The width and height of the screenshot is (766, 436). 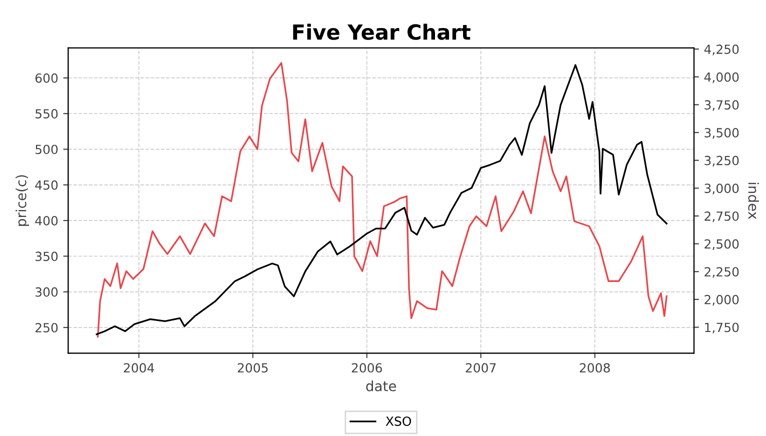 I want to click on x-tick-label: 2005, so click(x=253, y=368).